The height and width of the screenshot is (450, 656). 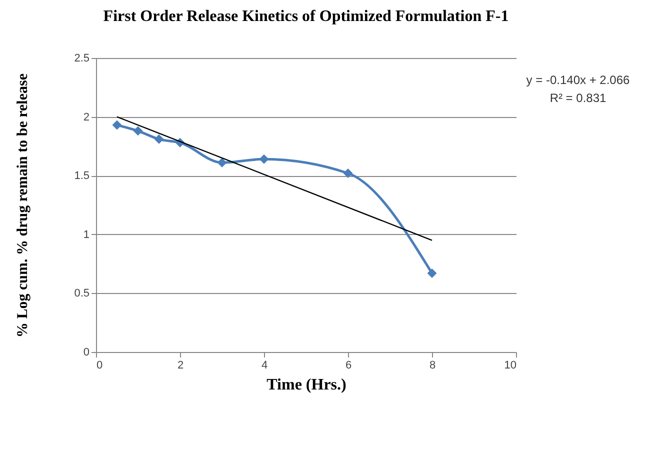 I want to click on x-tick-label: 0, so click(x=99, y=366).